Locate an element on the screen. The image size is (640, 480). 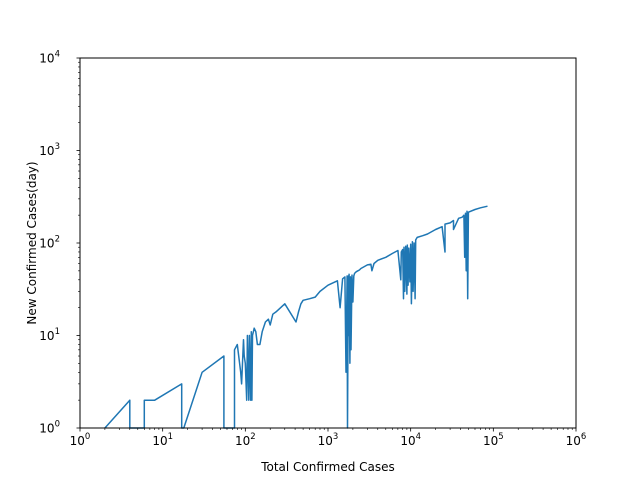
x-tick-label: 10³ is located at coordinates (328, 440).